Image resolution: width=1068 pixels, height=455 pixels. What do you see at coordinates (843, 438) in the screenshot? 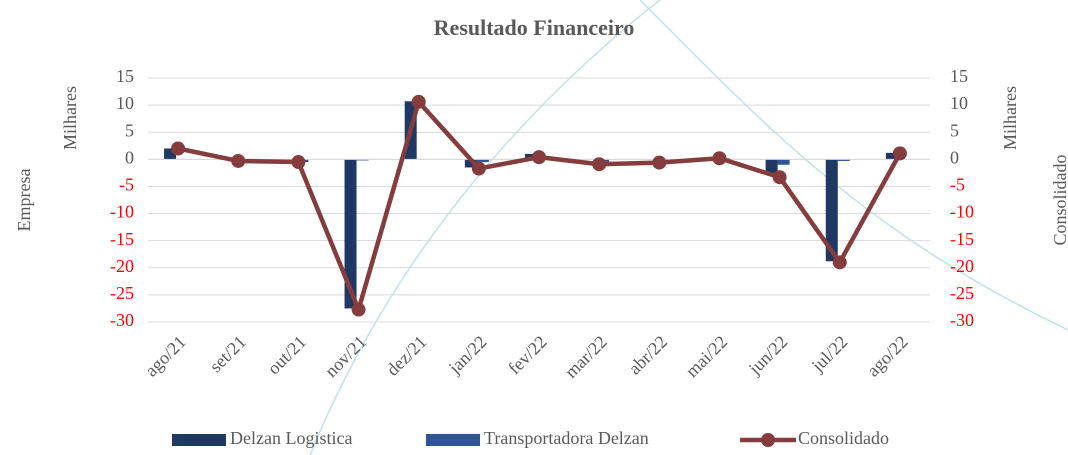
I see `legend-label: Consolidado` at bounding box center [843, 438].